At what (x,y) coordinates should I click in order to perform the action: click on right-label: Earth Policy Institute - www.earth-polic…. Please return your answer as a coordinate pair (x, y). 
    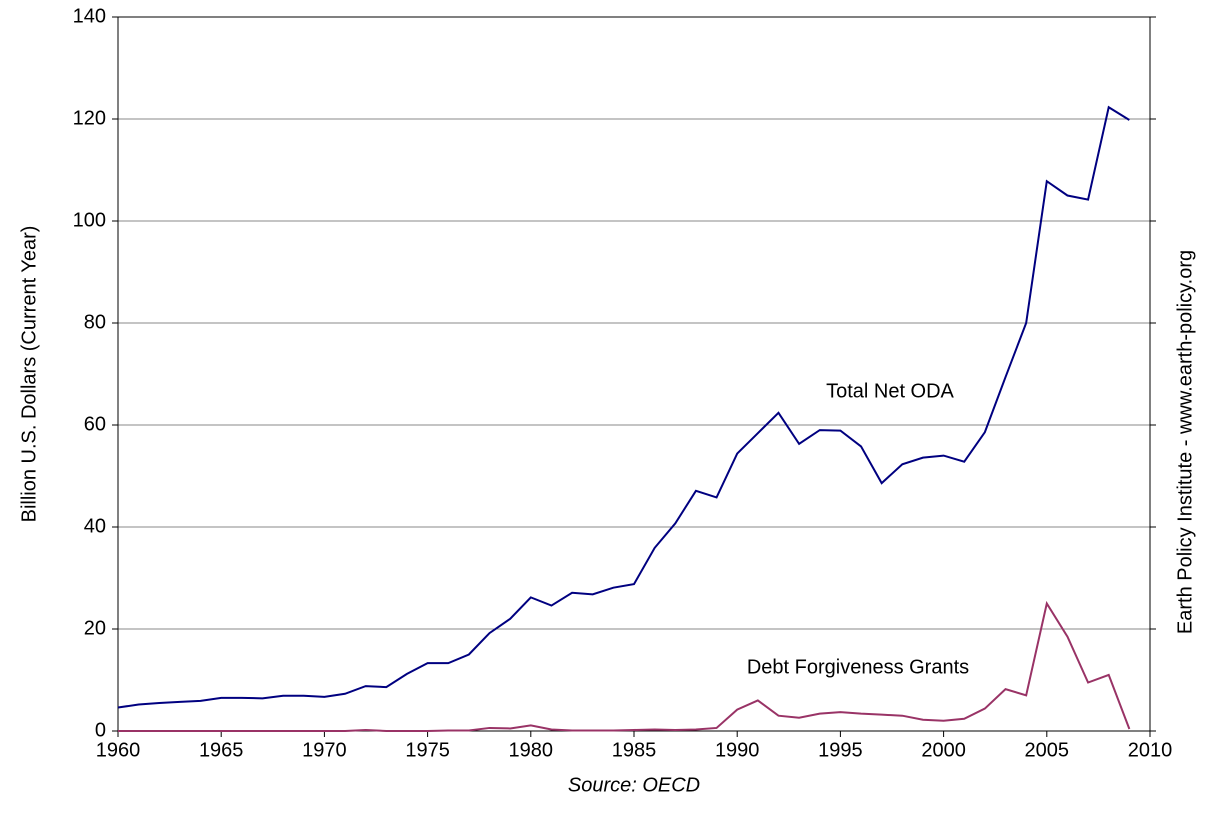
    Looking at the image, I should click on (1185, 442).